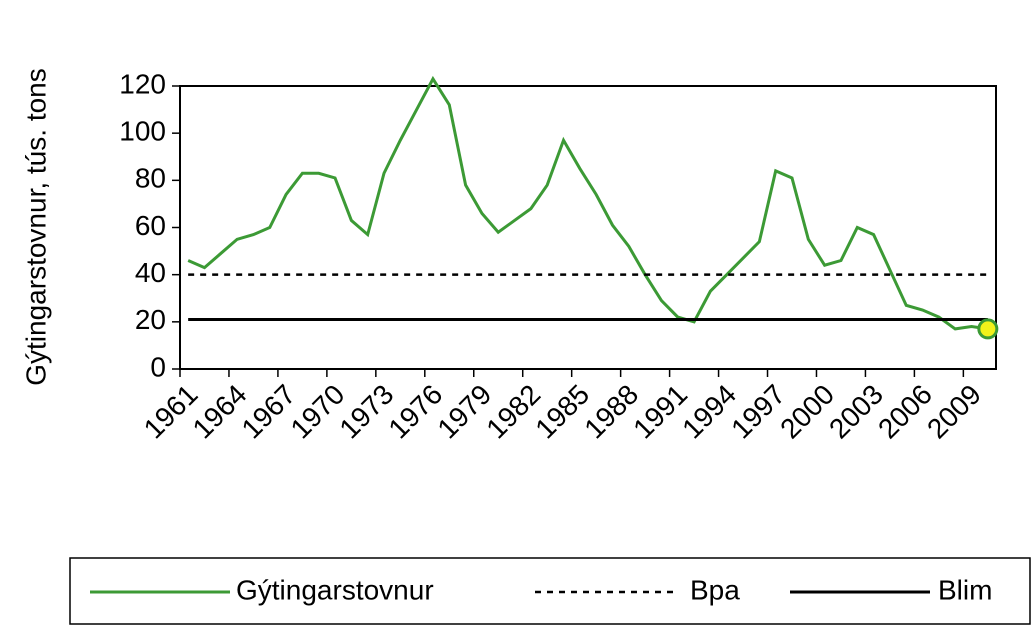  What do you see at coordinates (758, 412) in the screenshot?
I see `x-tick-label: 1997` at bounding box center [758, 412].